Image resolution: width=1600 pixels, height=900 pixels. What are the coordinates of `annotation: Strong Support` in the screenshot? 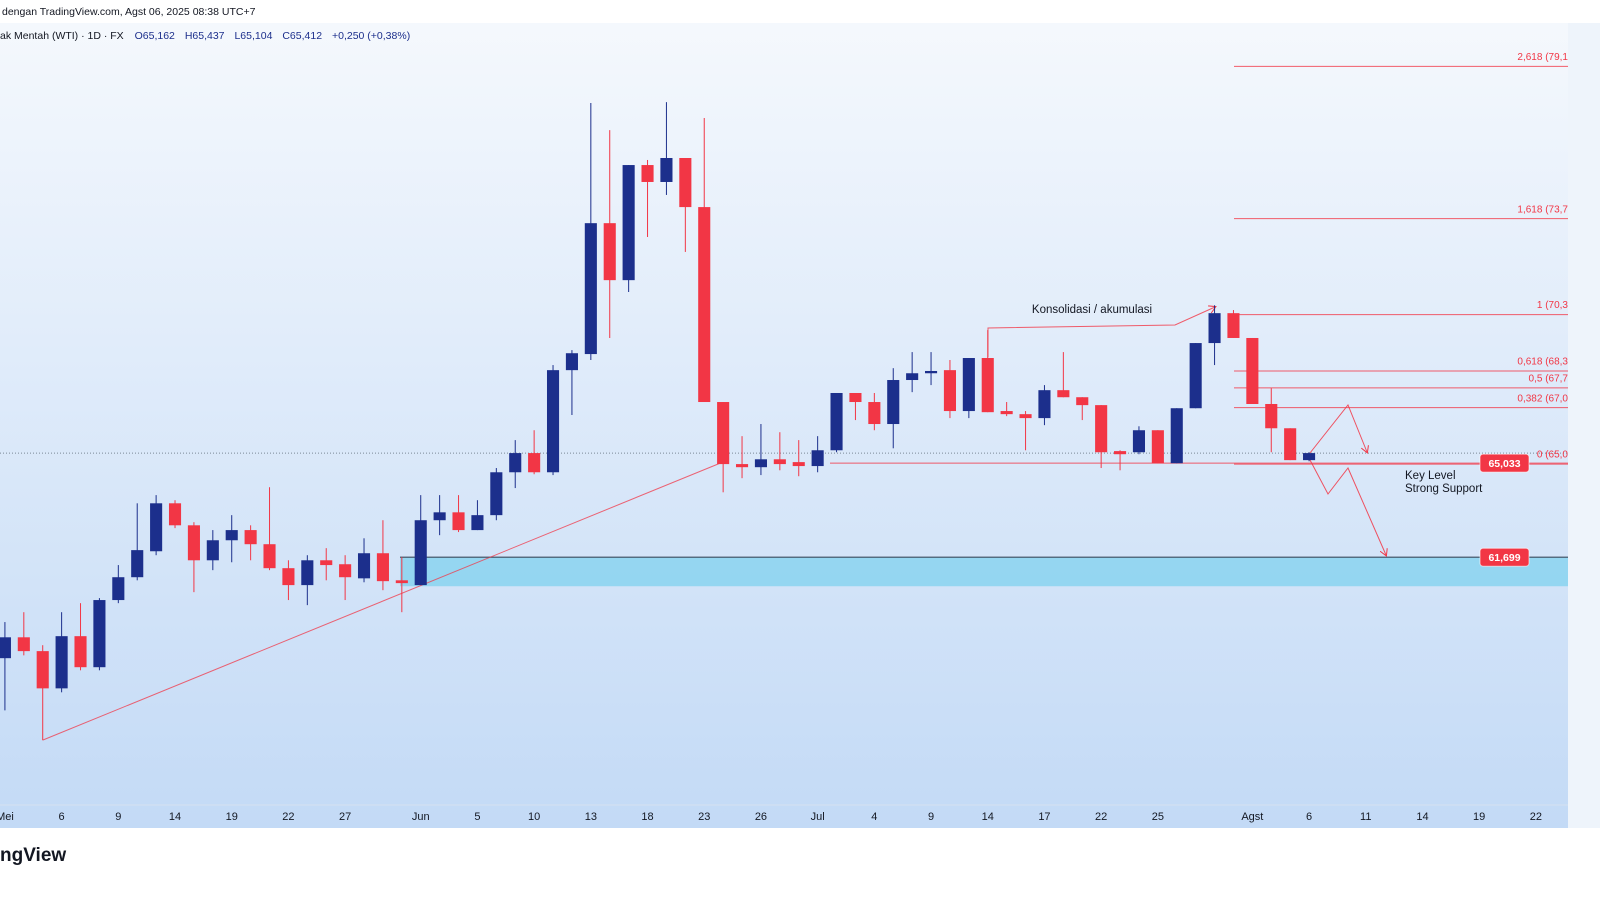 It's located at (1444, 489).